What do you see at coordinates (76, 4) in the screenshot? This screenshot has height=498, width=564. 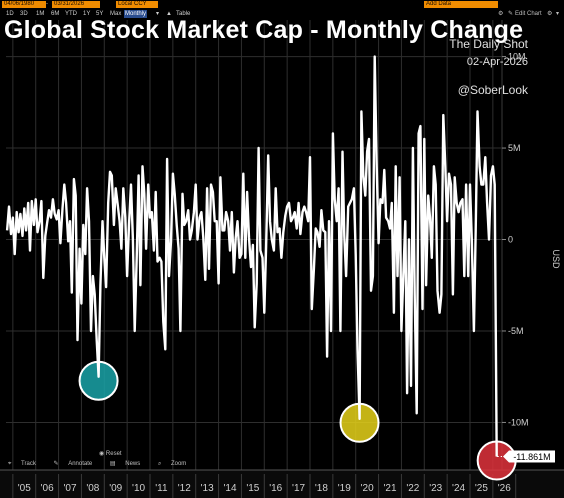 I see `end-date-field: 03/31/2026` at bounding box center [76, 4].